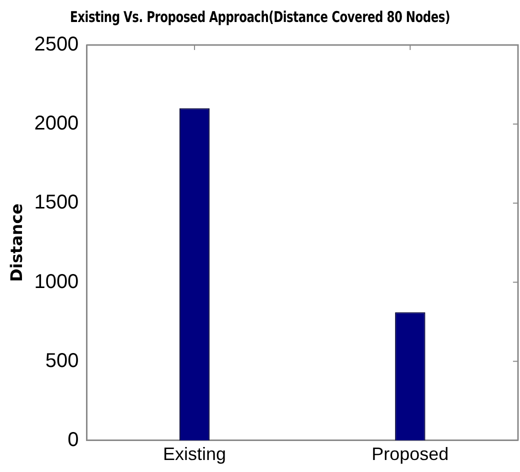 The width and height of the screenshot is (520, 472). What do you see at coordinates (410, 454) in the screenshot?
I see `x-tick-label: Proposed` at bounding box center [410, 454].